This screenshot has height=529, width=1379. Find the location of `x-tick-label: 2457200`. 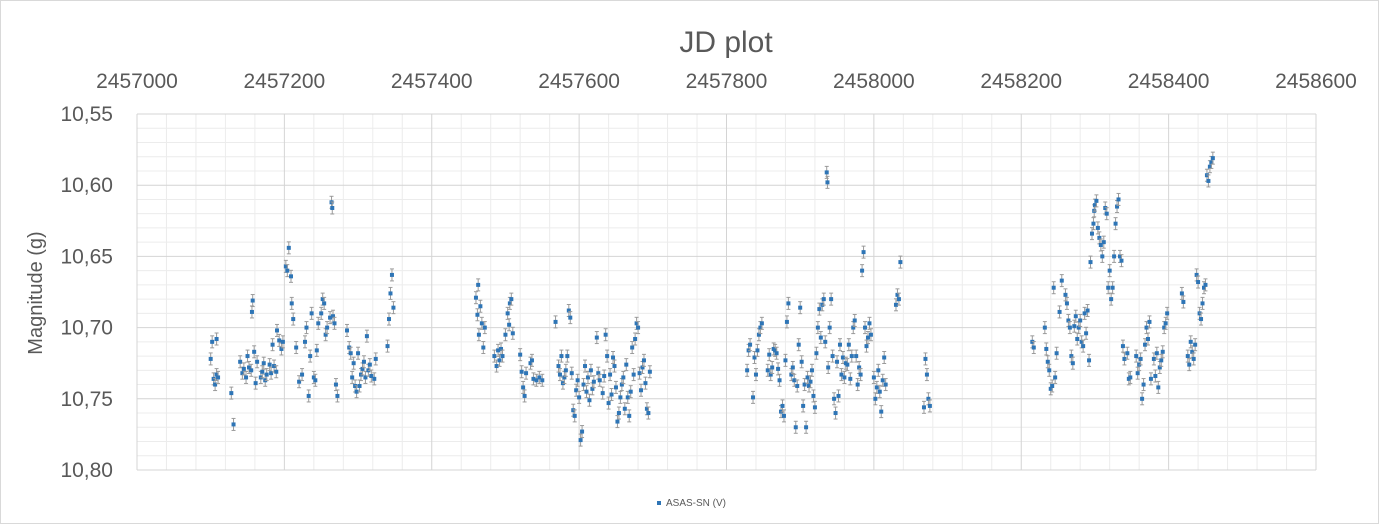

x-tick-label: 2457200 is located at coordinates (284, 81).